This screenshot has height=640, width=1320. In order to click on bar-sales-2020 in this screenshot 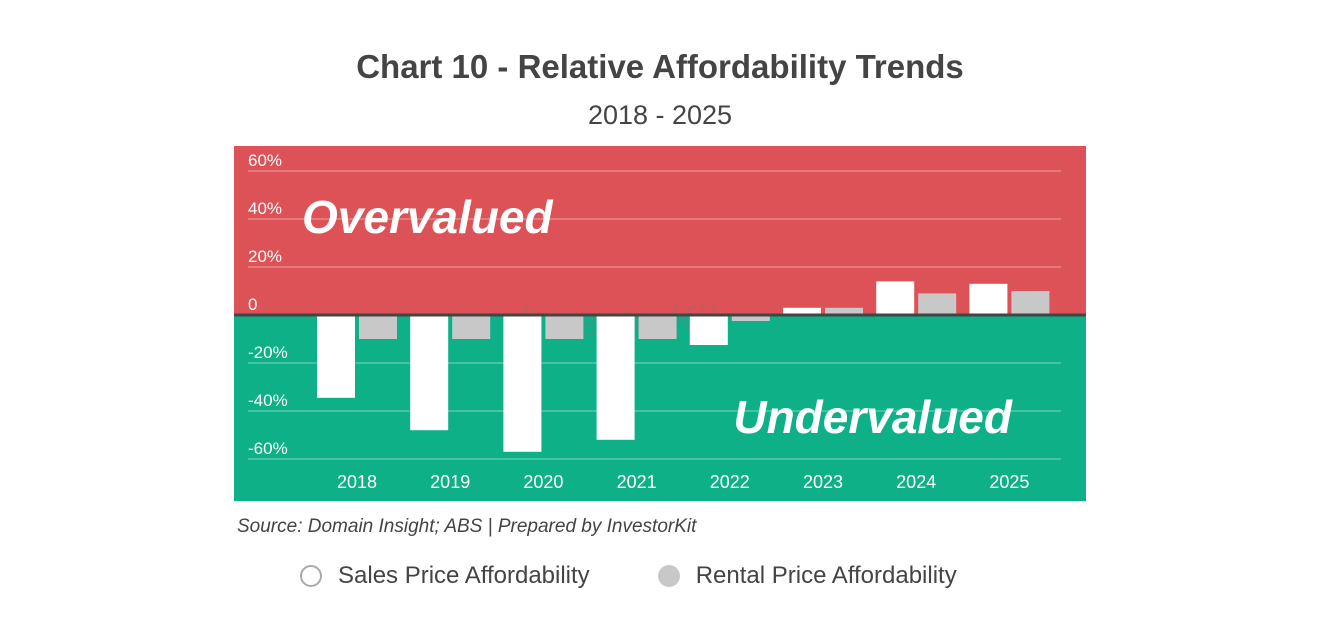, I will do `click(522, 383)`.